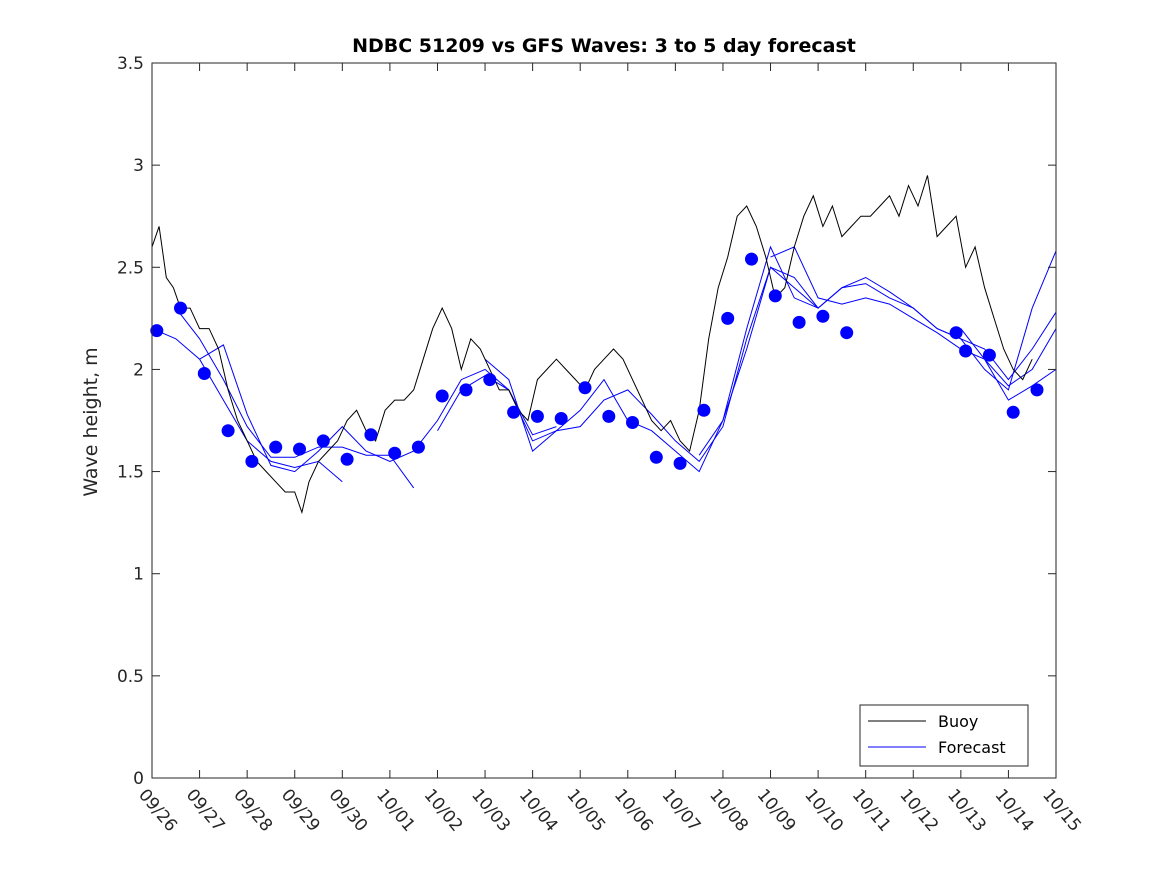  I want to click on y-axis-label: Wave height, m, so click(91, 421).